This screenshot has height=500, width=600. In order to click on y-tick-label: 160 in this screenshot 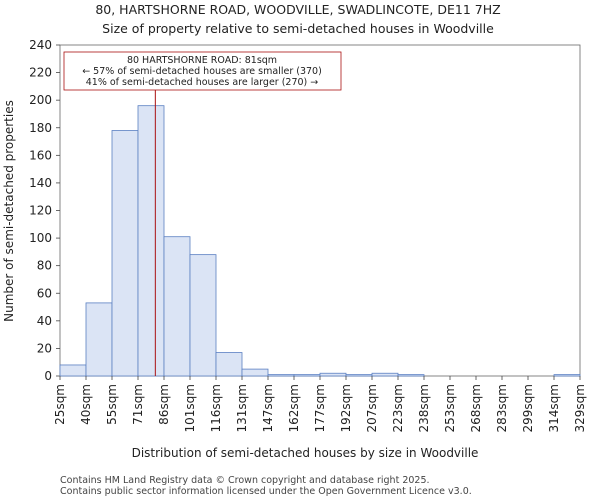, I will do `click(40, 155)`.